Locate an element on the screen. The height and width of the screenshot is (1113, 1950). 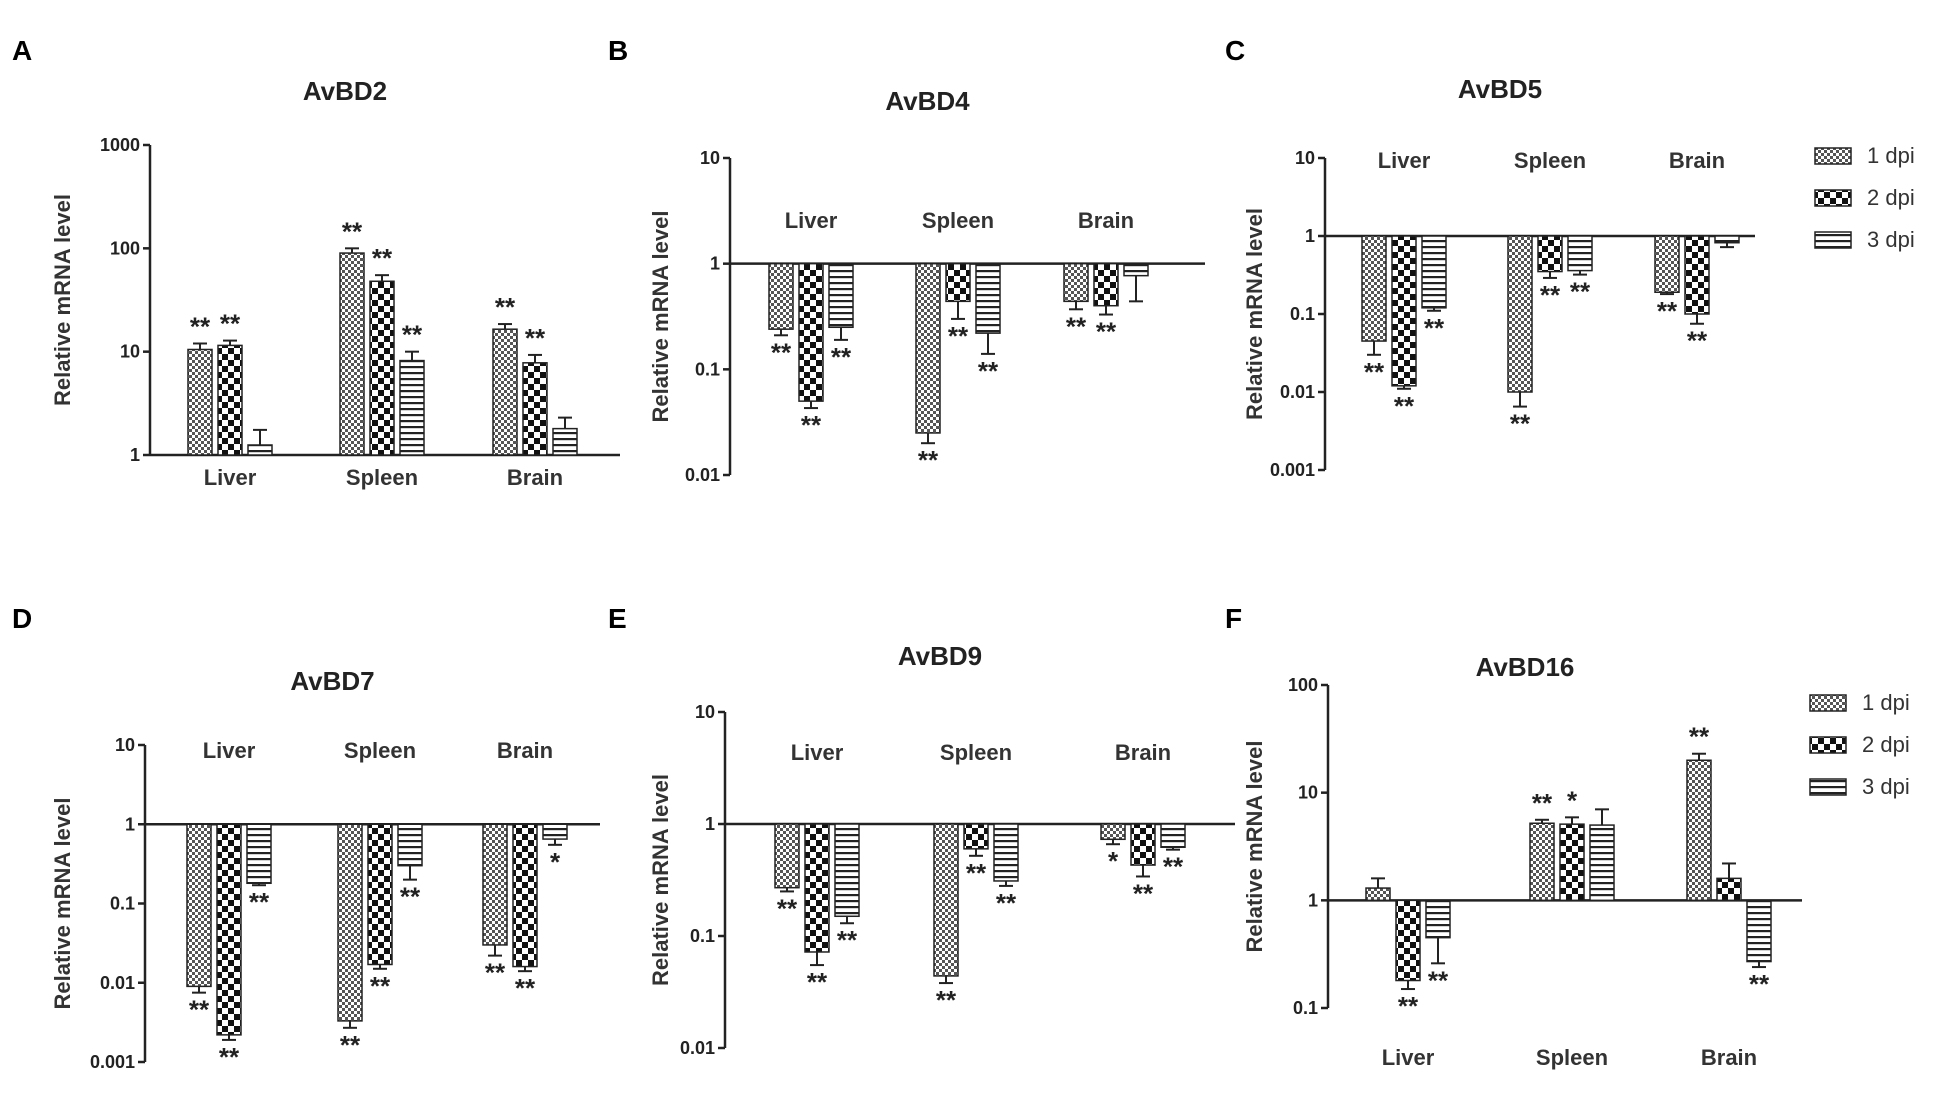
panel-title: AvBD16 is located at coordinates (1525, 667).